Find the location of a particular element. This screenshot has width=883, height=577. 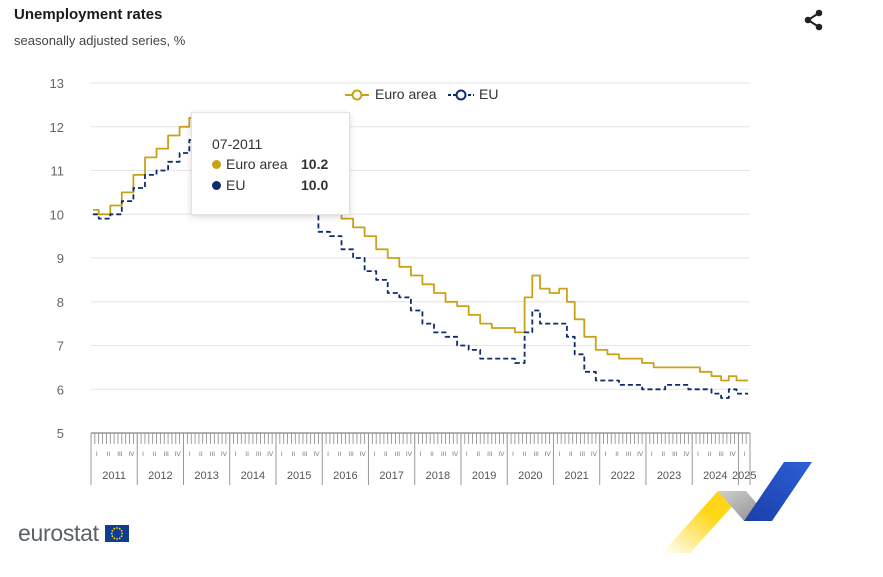

share-icon is located at coordinates (814, 20).